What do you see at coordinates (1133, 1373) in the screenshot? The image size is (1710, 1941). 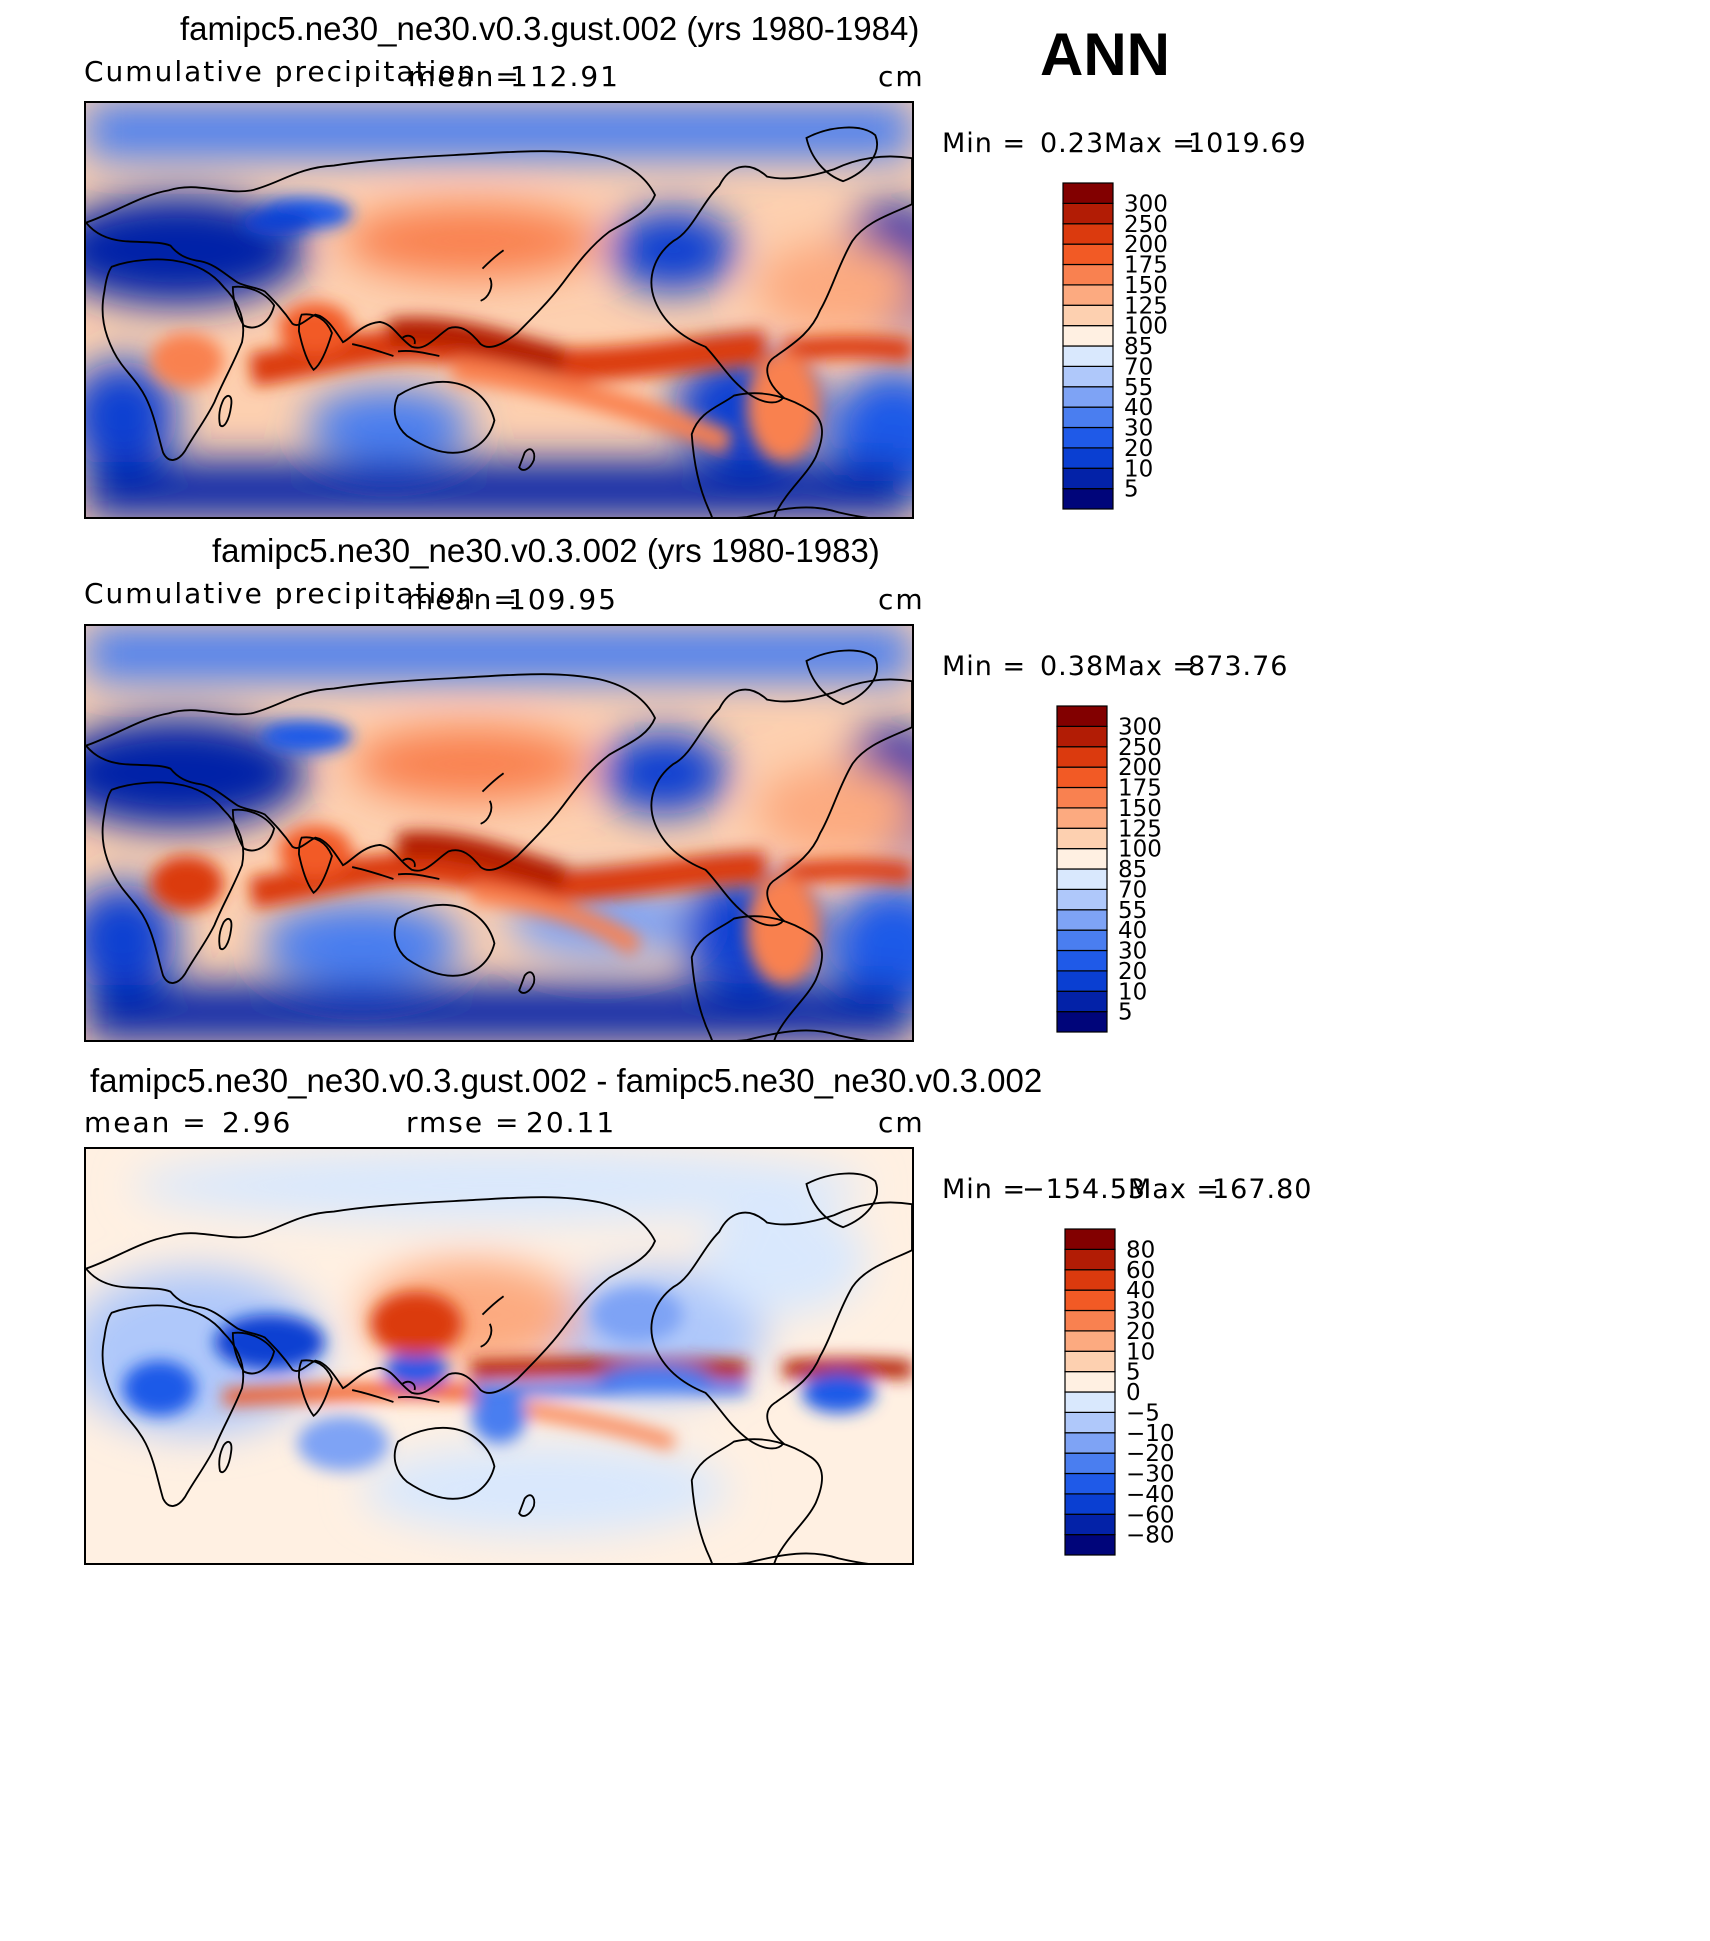 I see `panel-3-colorbar-label: 5` at bounding box center [1133, 1373].